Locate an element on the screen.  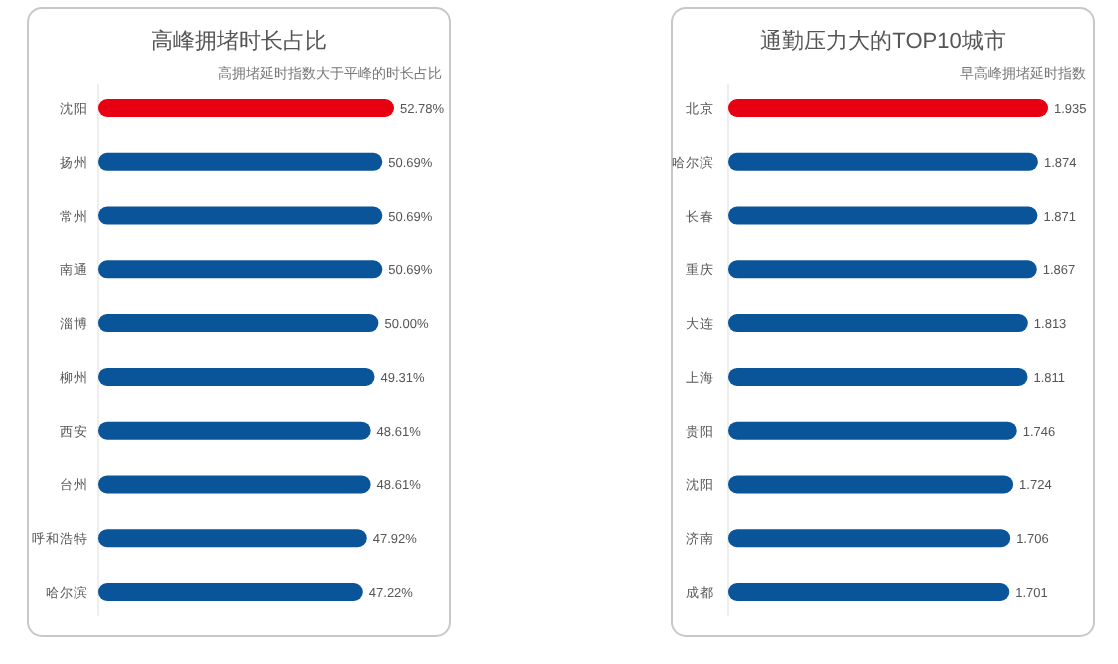
chart-title: 通勤压力大的TOP10城市 is located at coordinates (883, 41).